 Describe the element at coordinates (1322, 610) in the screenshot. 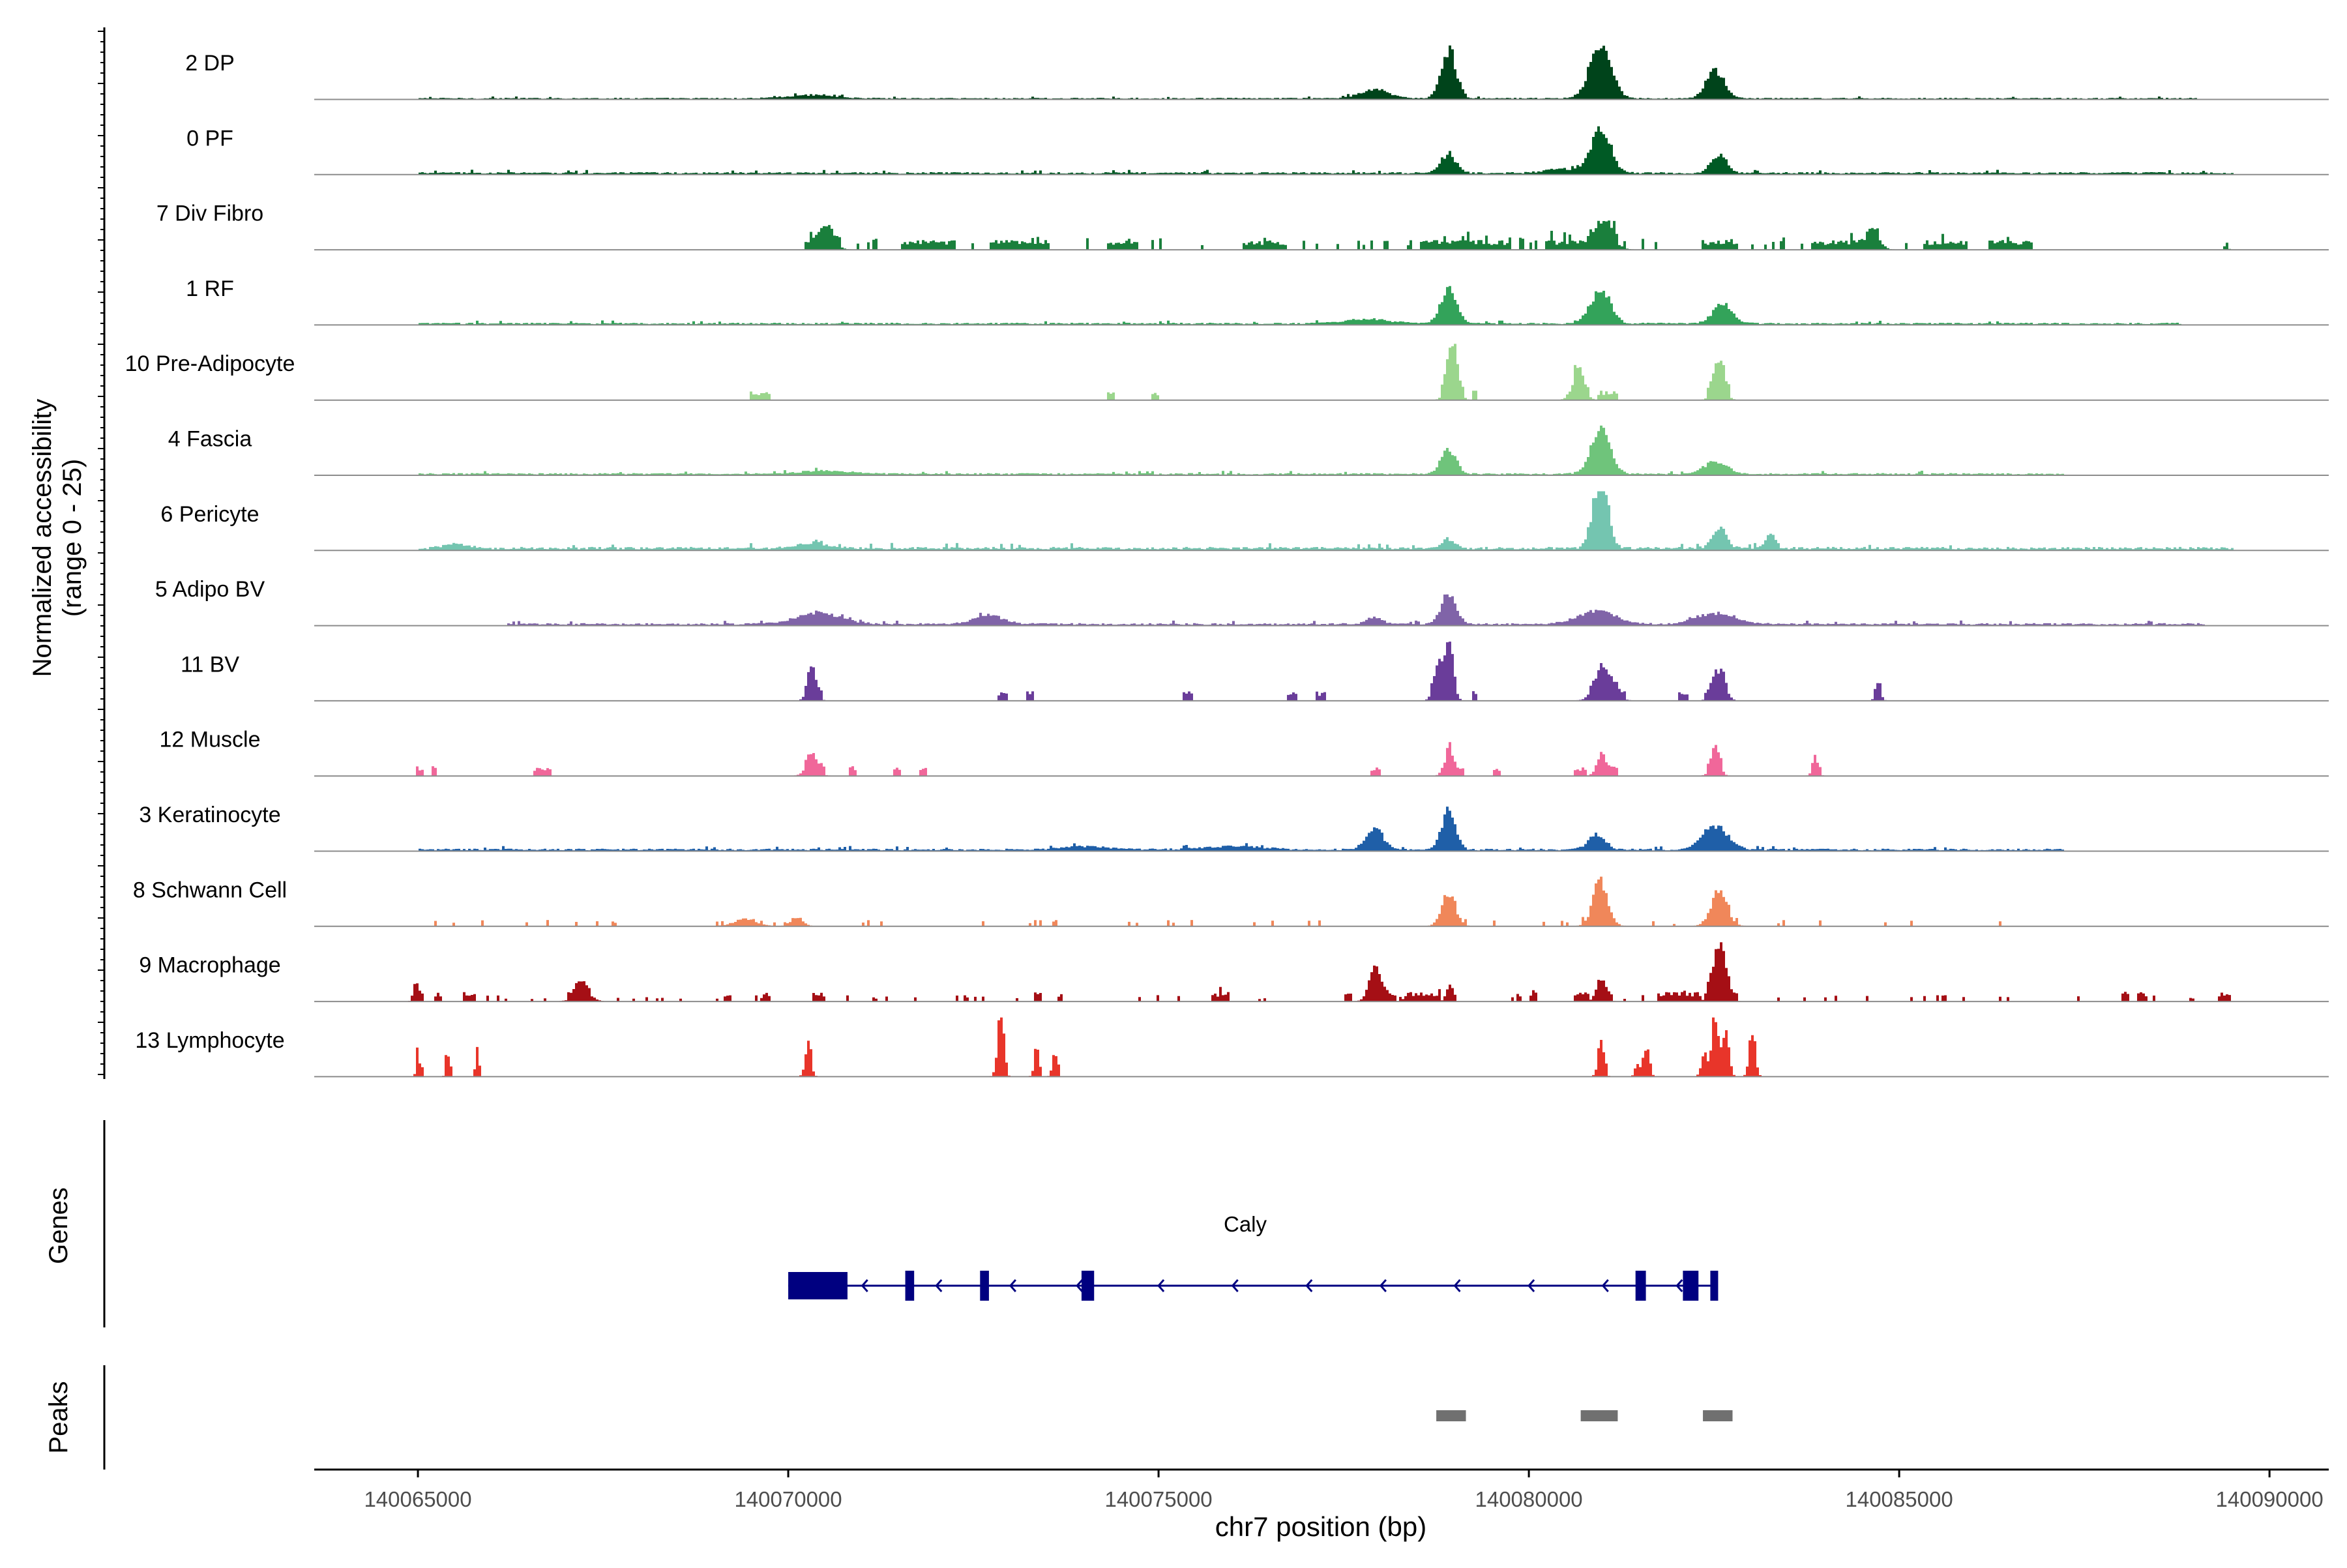

I see `coverage-area-5-adipo-bv` at that location.